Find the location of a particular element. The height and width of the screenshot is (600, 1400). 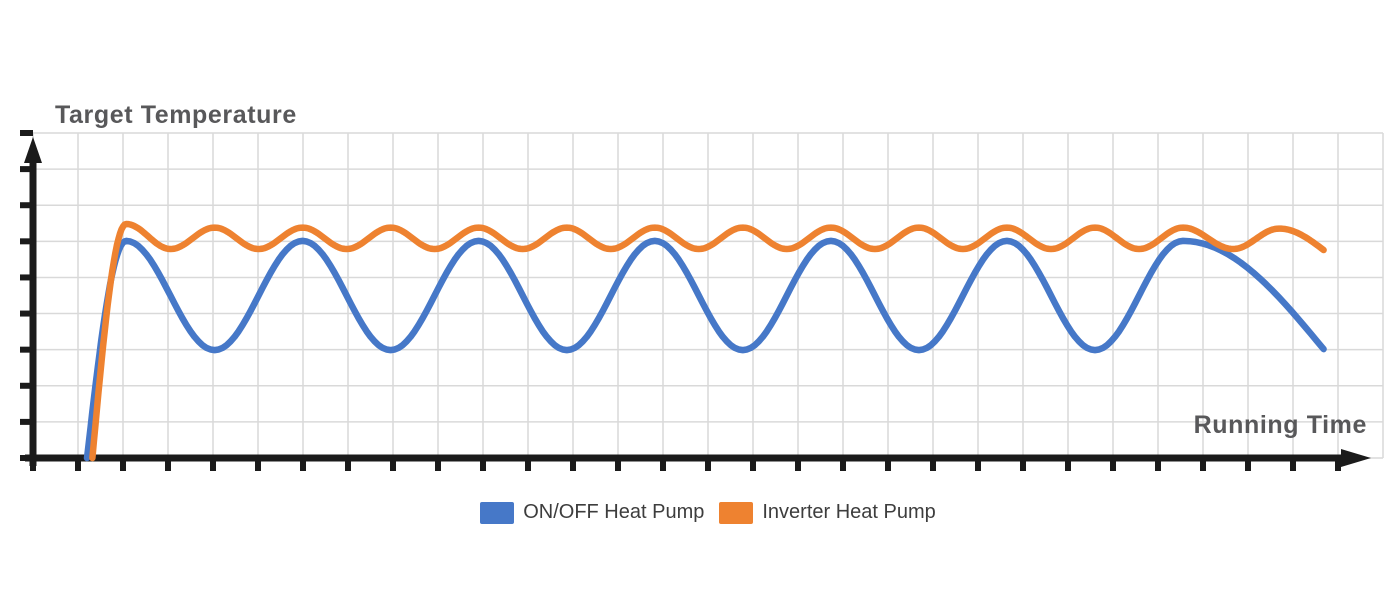

onoff-series-label: ON/OFF Heat Pump is located at coordinates (614, 512).